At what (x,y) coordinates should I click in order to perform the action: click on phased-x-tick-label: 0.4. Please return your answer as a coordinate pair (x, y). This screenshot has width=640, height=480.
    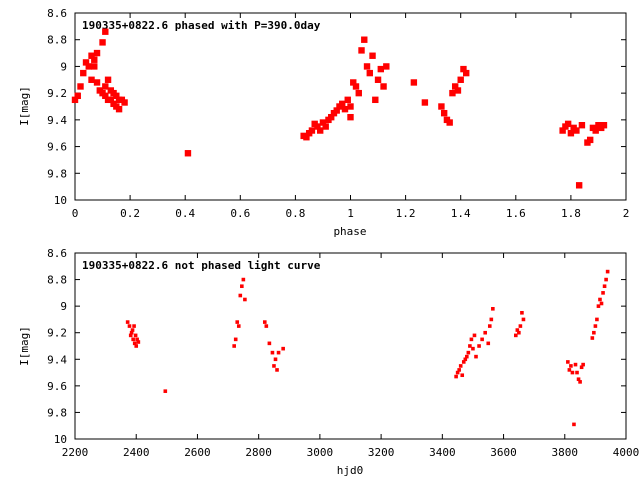
    Looking at the image, I should click on (185, 213).